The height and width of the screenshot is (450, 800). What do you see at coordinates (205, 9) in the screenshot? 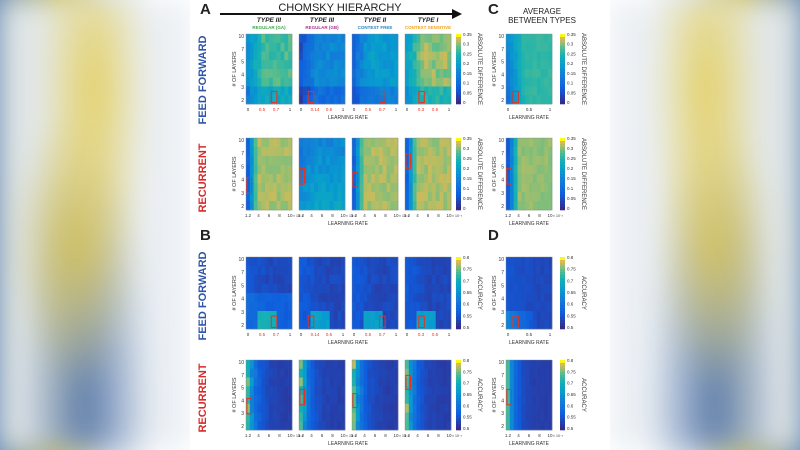
I see `panel-letter-a: A` at bounding box center [205, 9].